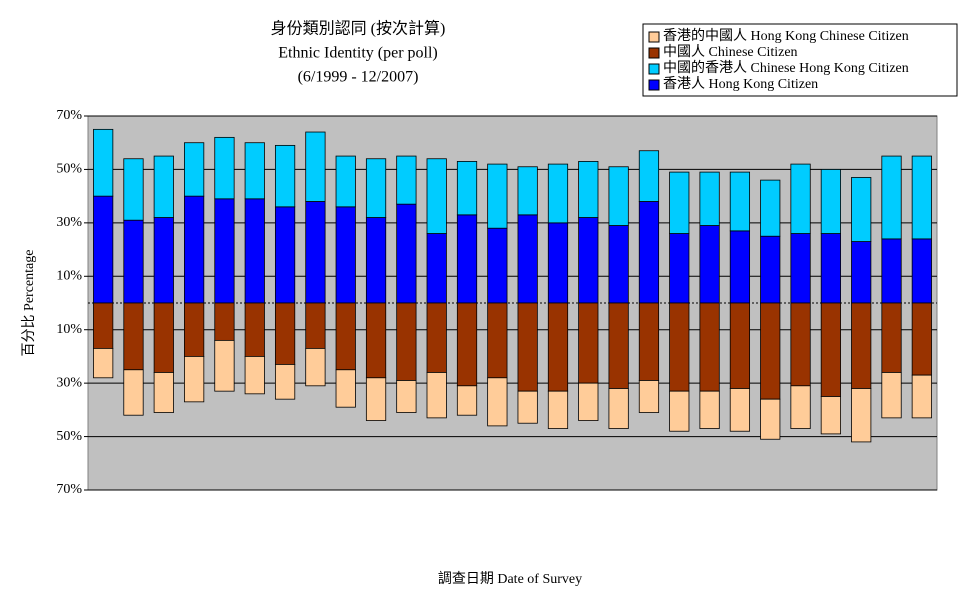 This screenshot has width=977, height=600. I want to click on chart-title: Ethnic Identity (per poll), so click(358, 53).